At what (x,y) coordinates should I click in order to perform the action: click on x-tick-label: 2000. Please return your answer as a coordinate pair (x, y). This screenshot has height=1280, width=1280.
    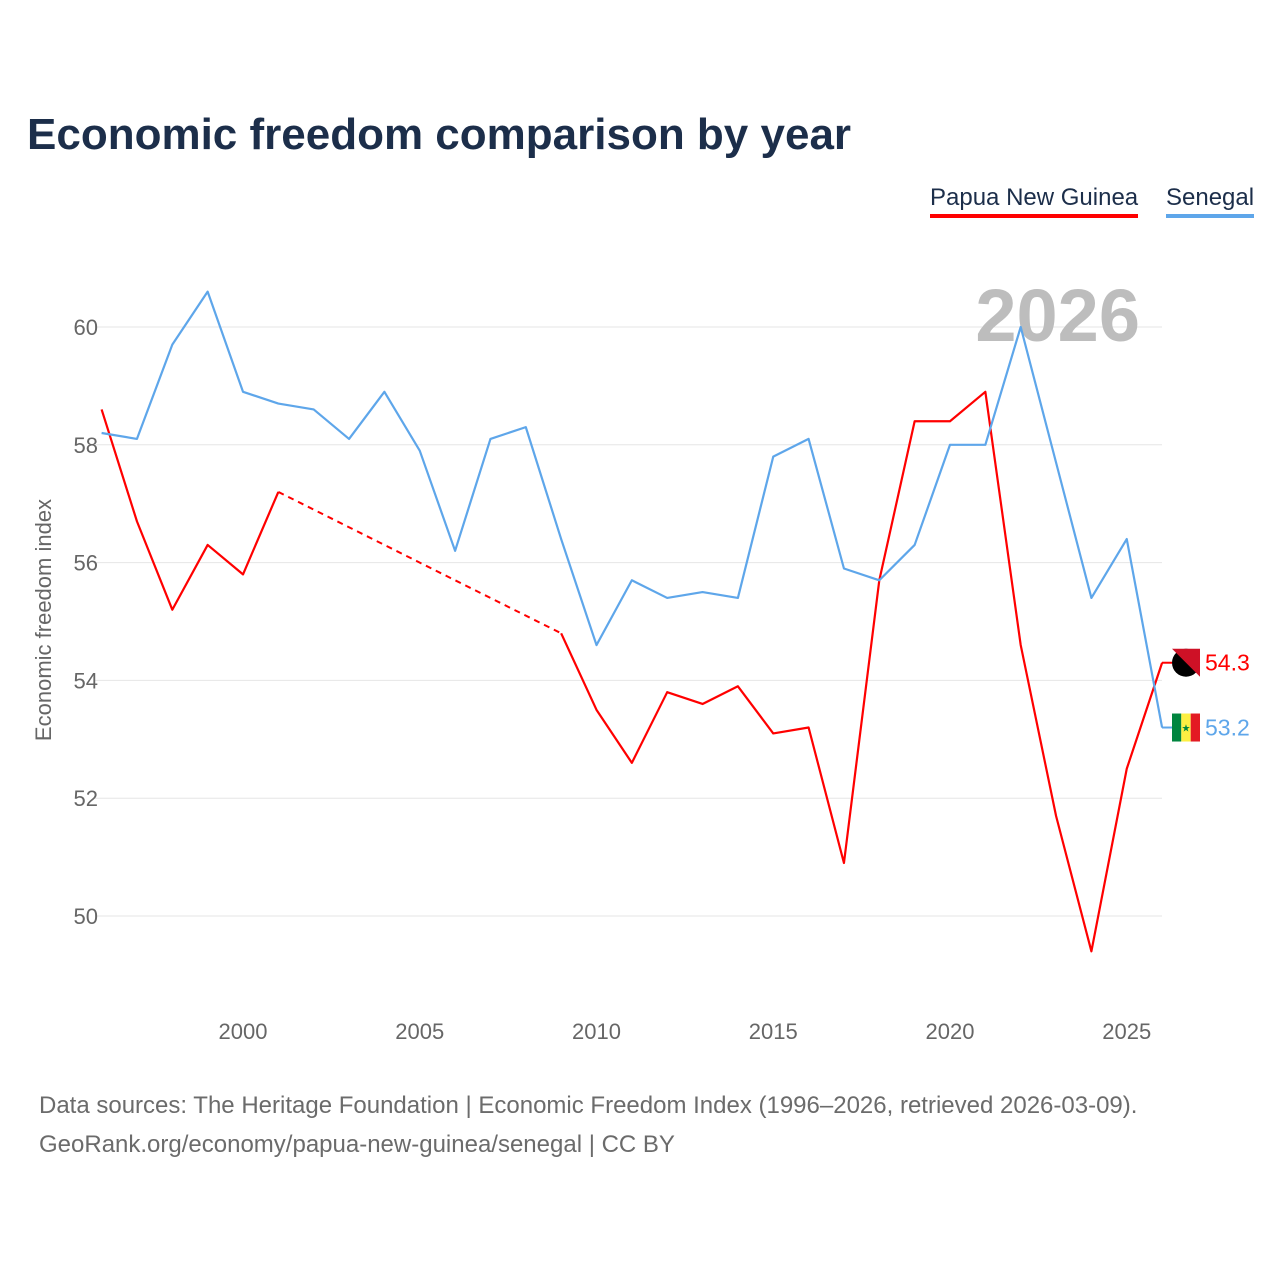
    Looking at the image, I should click on (243, 1031).